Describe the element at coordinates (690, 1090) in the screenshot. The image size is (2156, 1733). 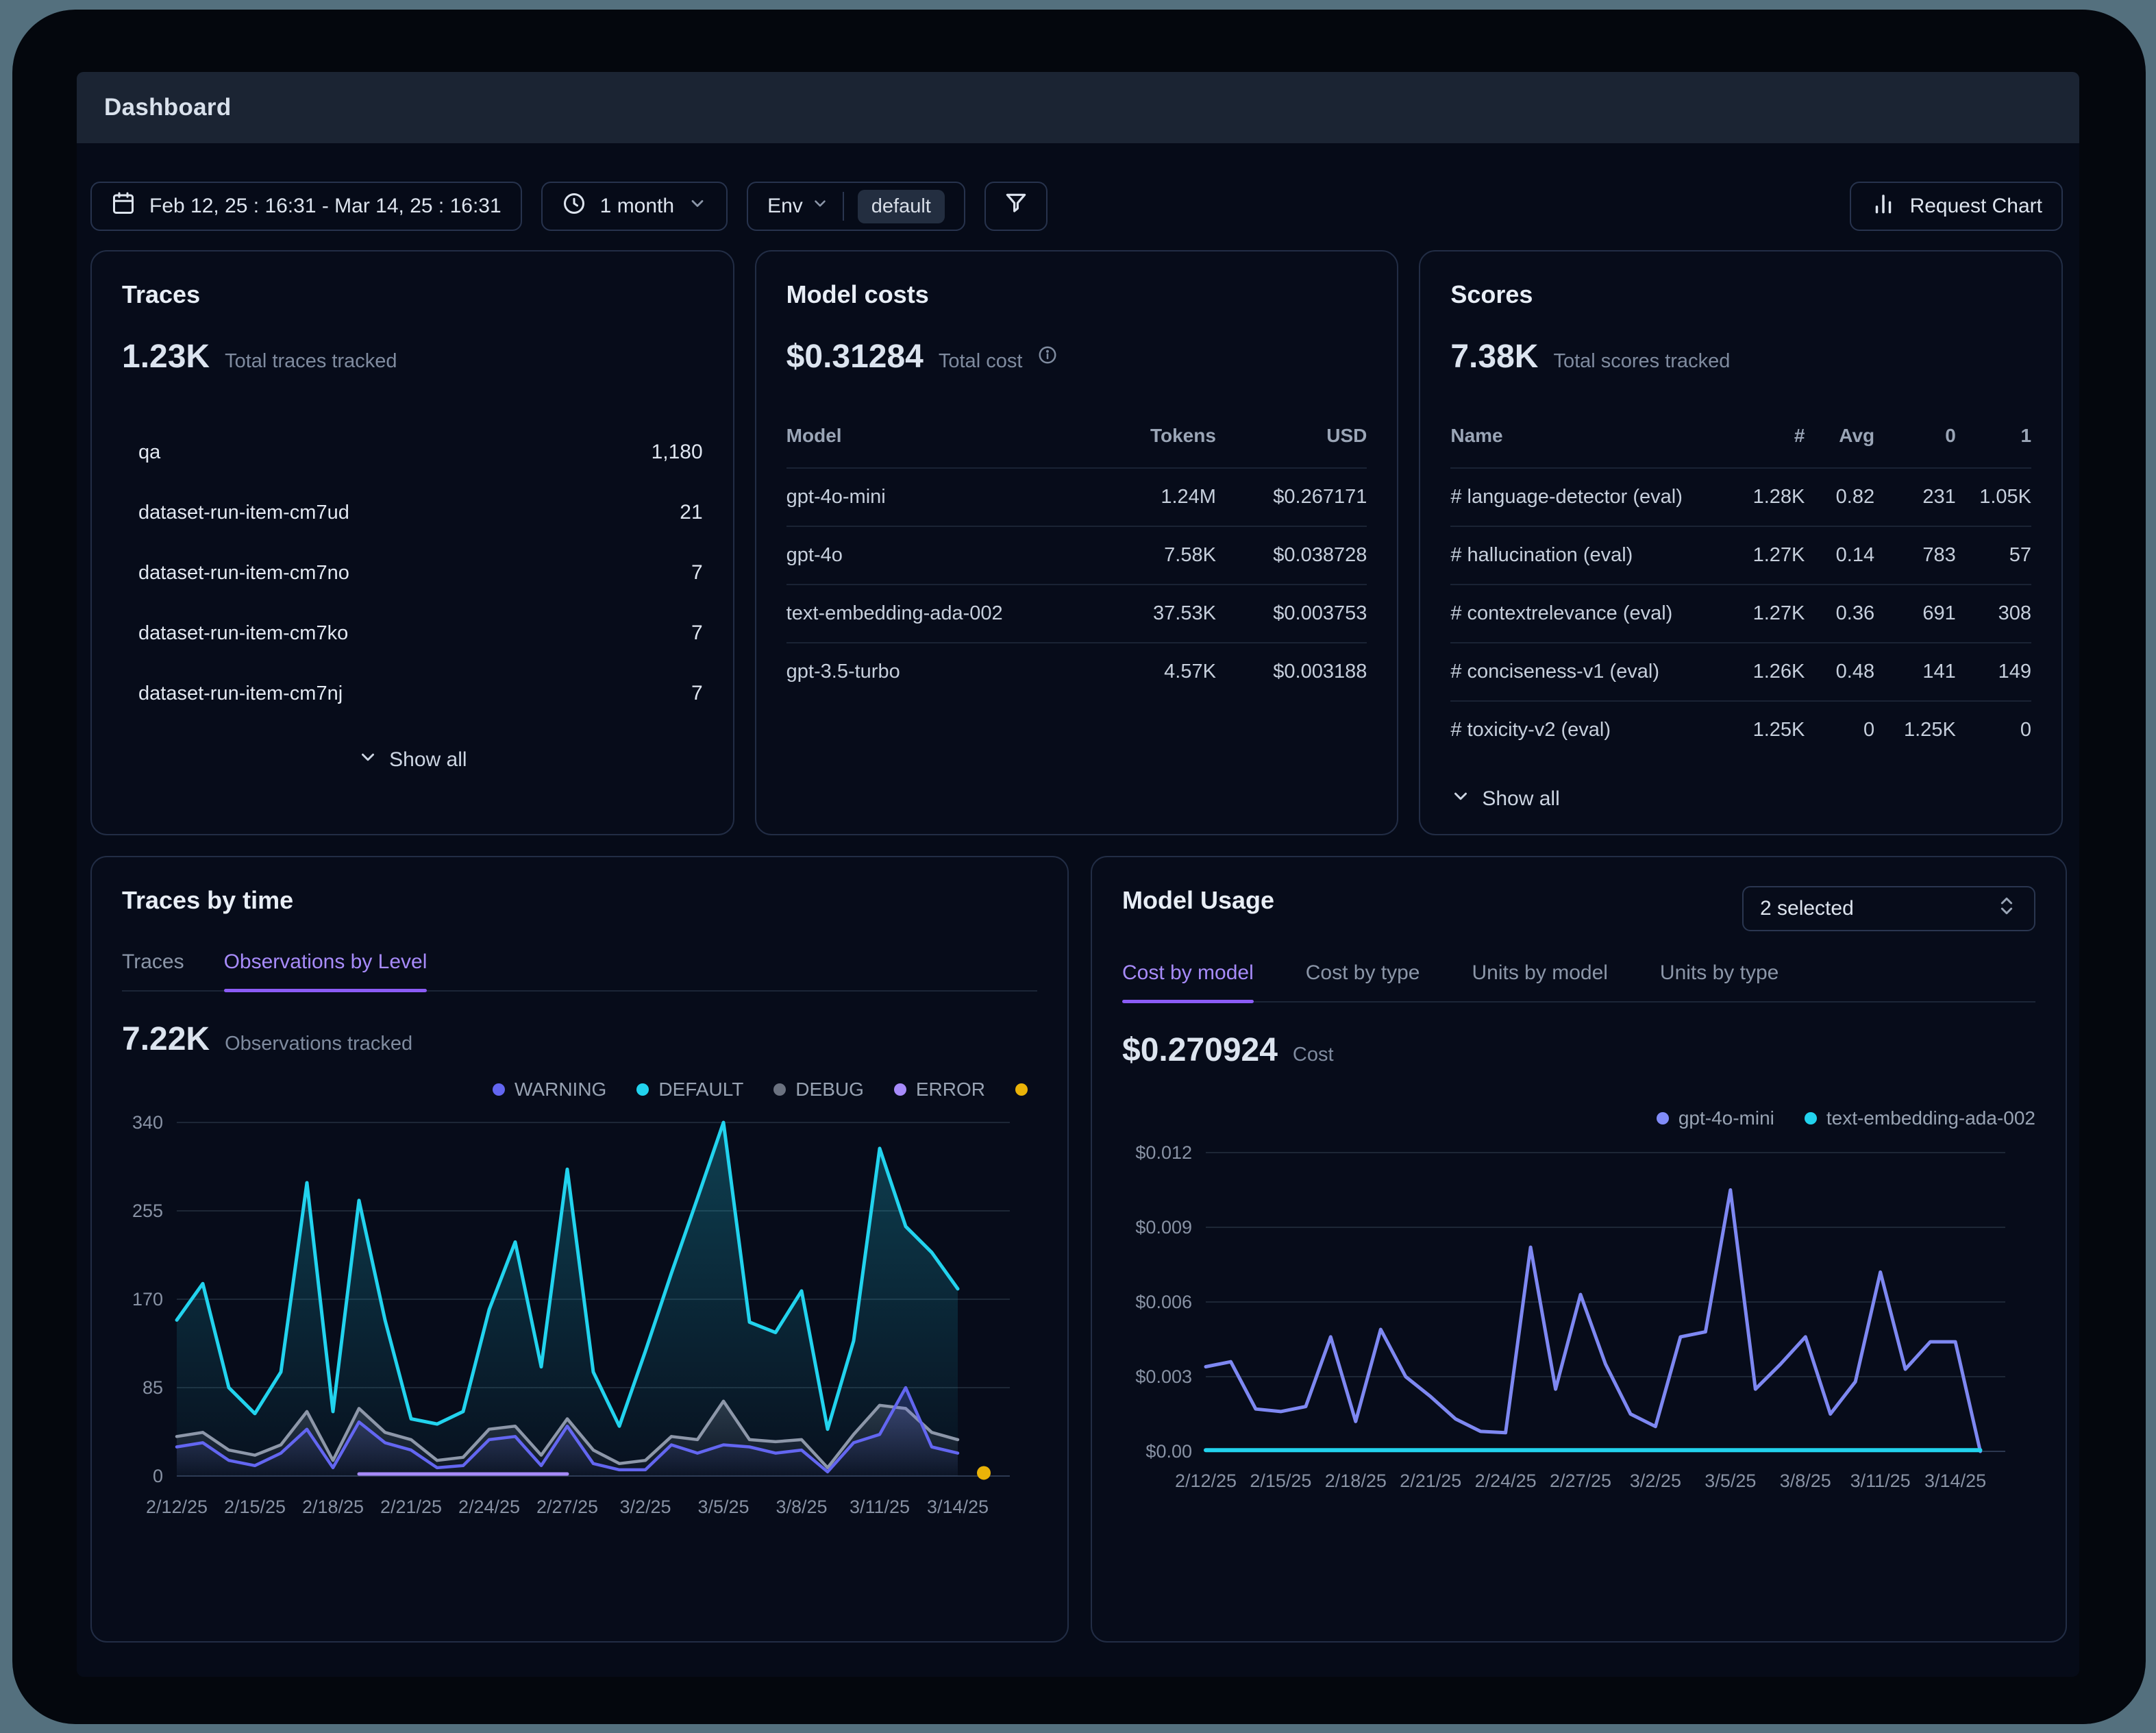
I see `legend-item: DEFAULT` at that location.